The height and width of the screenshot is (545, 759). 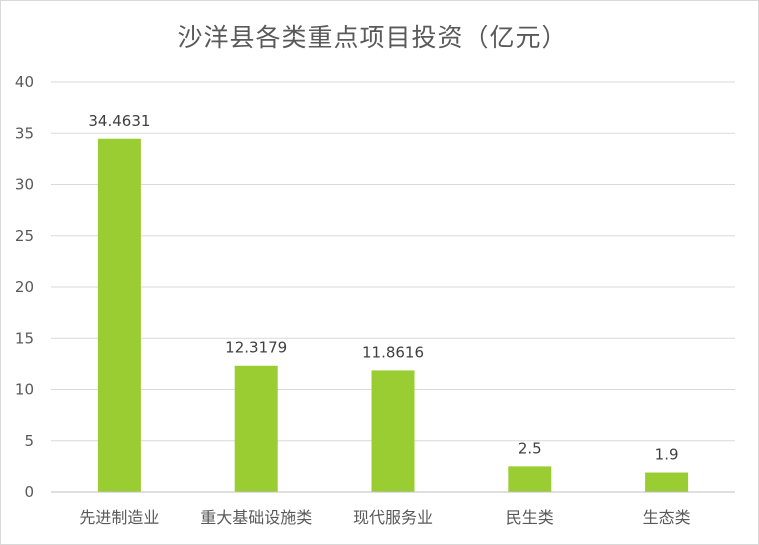 What do you see at coordinates (256, 348) in the screenshot?
I see `data-label: 12.3179` at bounding box center [256, 348].